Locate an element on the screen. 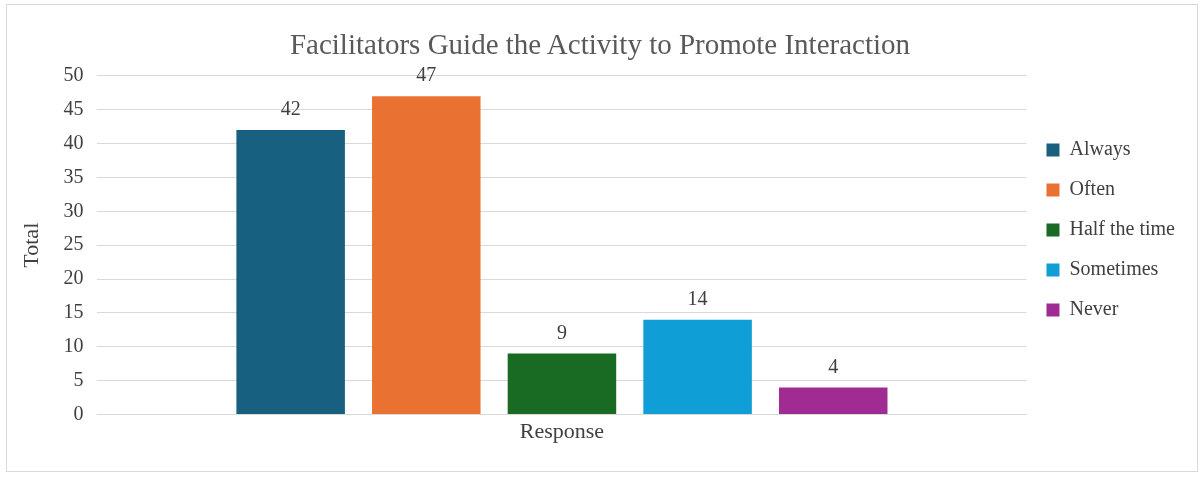 The height and width of the screenshot is (477, 1204). x-tick-label: Response is located at coordinates (562, 430).